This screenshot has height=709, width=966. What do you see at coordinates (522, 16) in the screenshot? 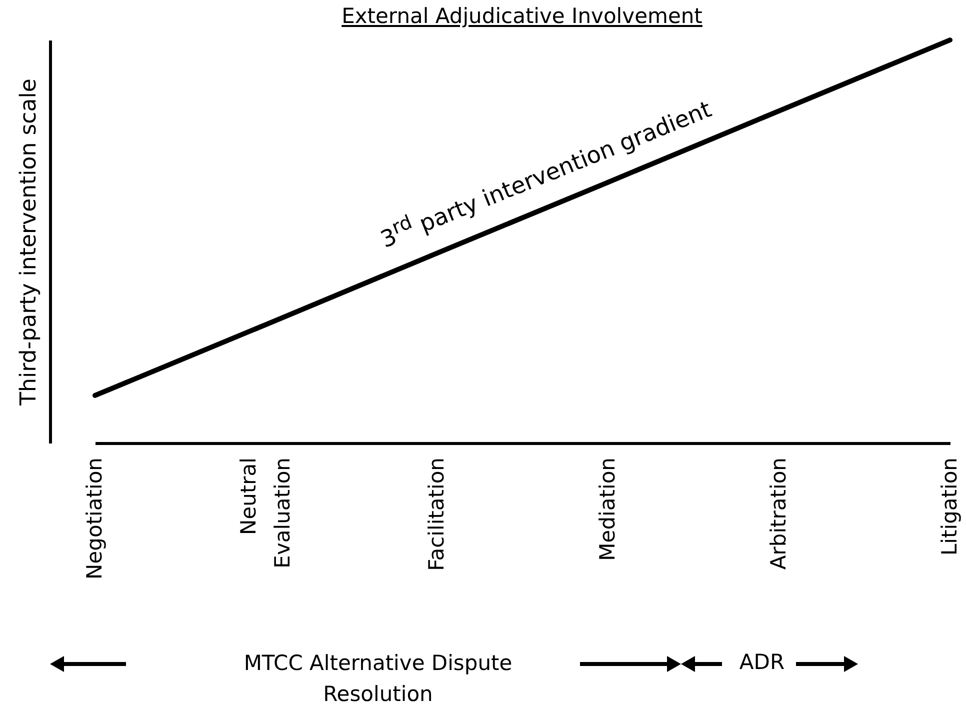
I see `chart-title: External Adjudicative Involvement` at bounding box center [522, 16].